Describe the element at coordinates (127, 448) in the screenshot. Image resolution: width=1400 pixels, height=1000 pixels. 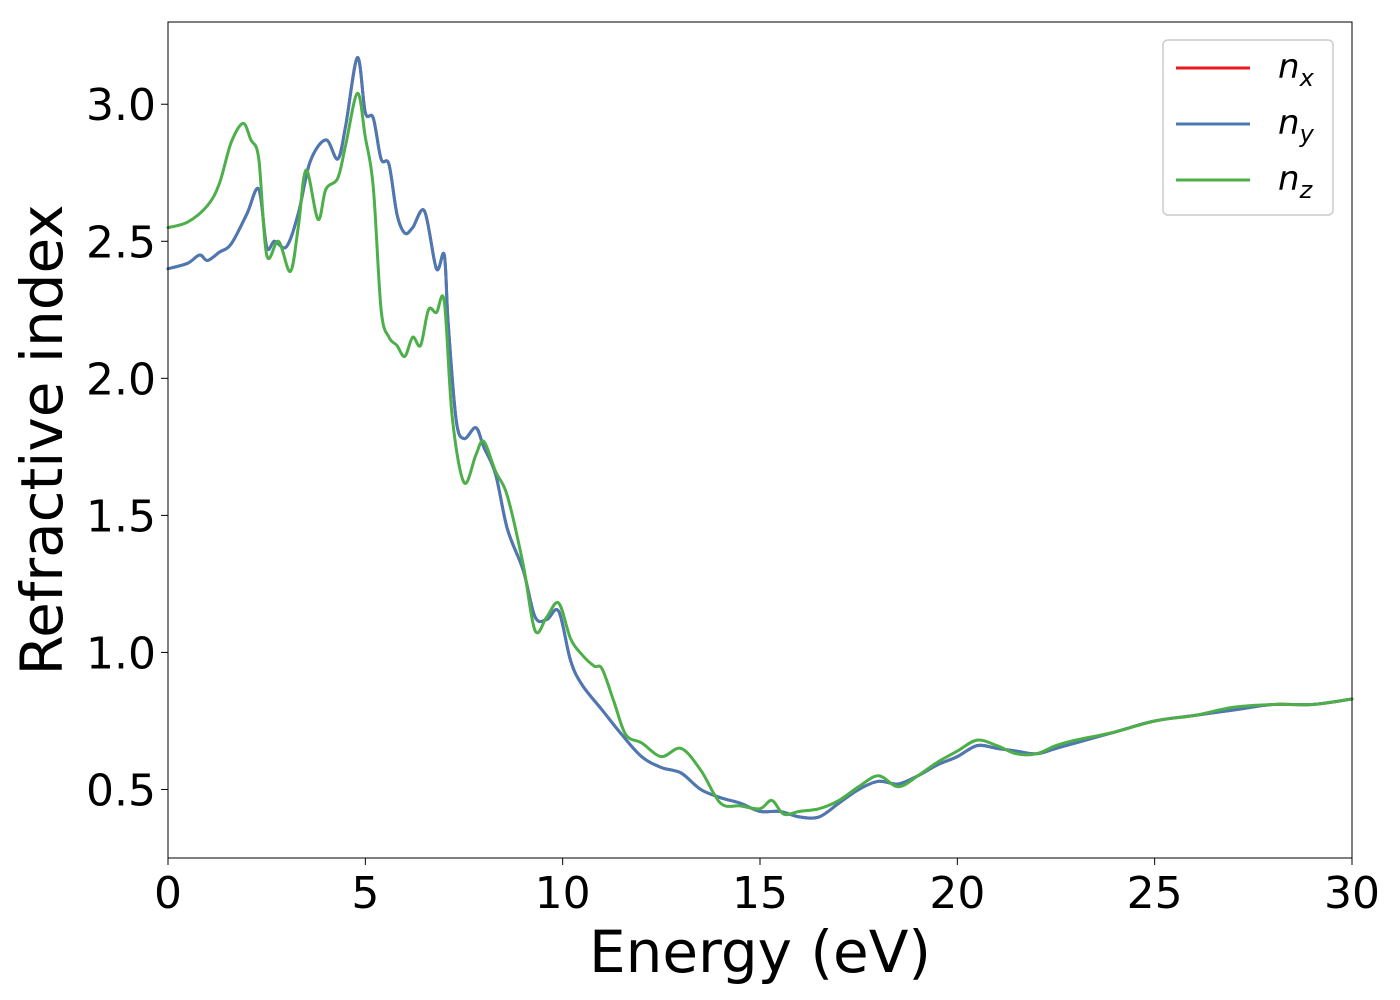
I see `y-axis-ticks: 0.5 1.0 1.5 2.0 2.5 3.0` at that location.